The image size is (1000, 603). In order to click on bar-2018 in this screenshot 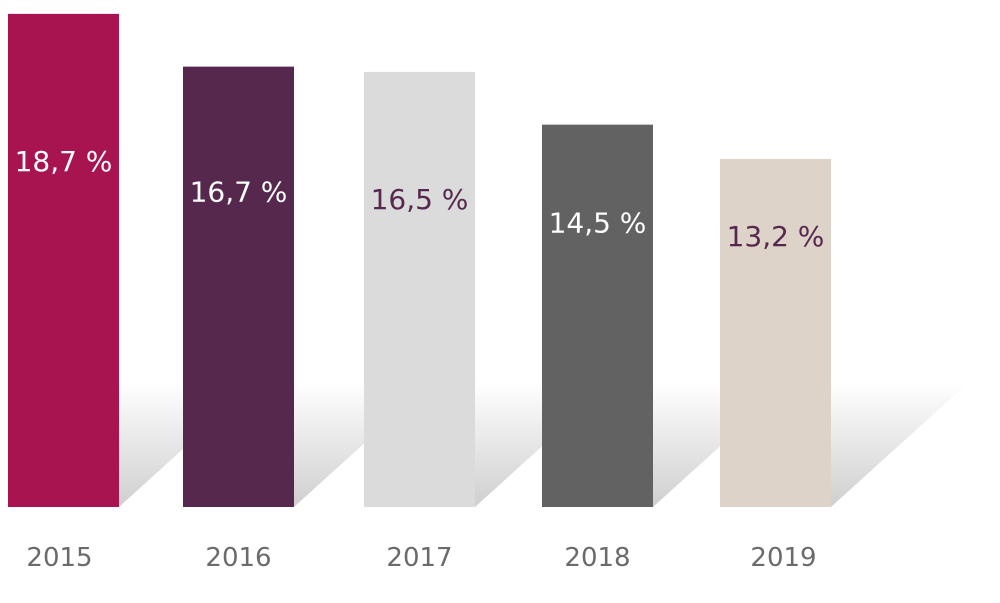, I will do `click(597, 315)`.